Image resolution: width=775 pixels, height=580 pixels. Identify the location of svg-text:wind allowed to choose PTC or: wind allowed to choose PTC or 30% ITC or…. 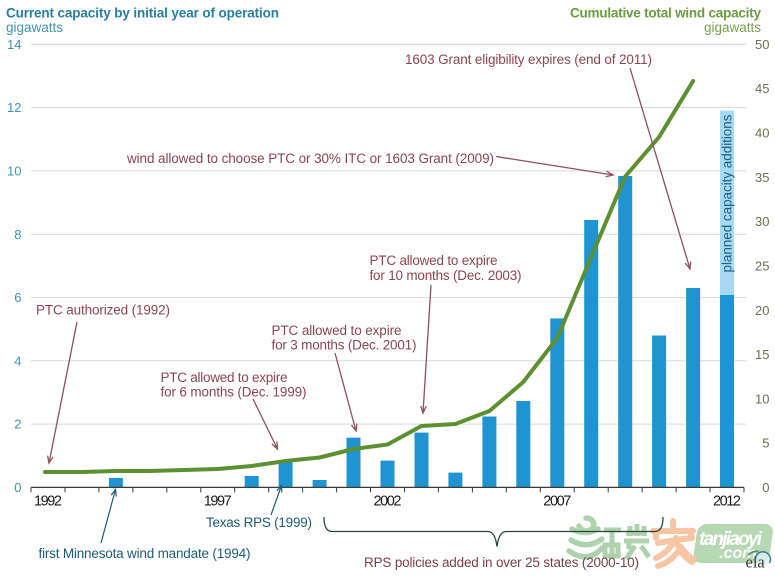
(310, 158).